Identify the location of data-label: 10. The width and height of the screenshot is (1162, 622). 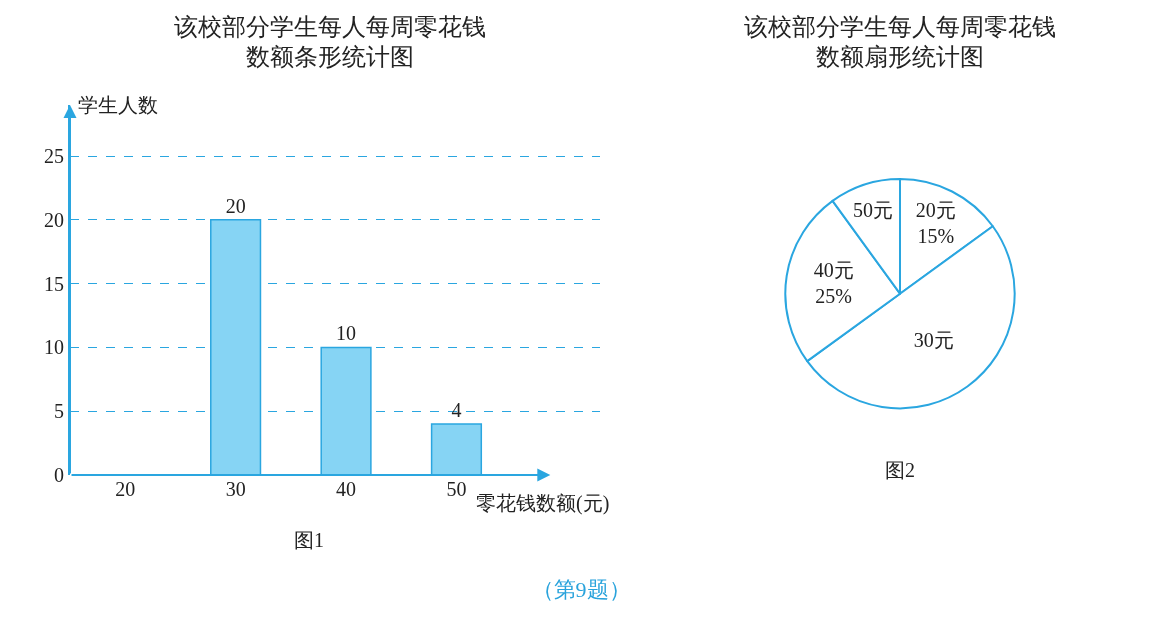
(346, 333).